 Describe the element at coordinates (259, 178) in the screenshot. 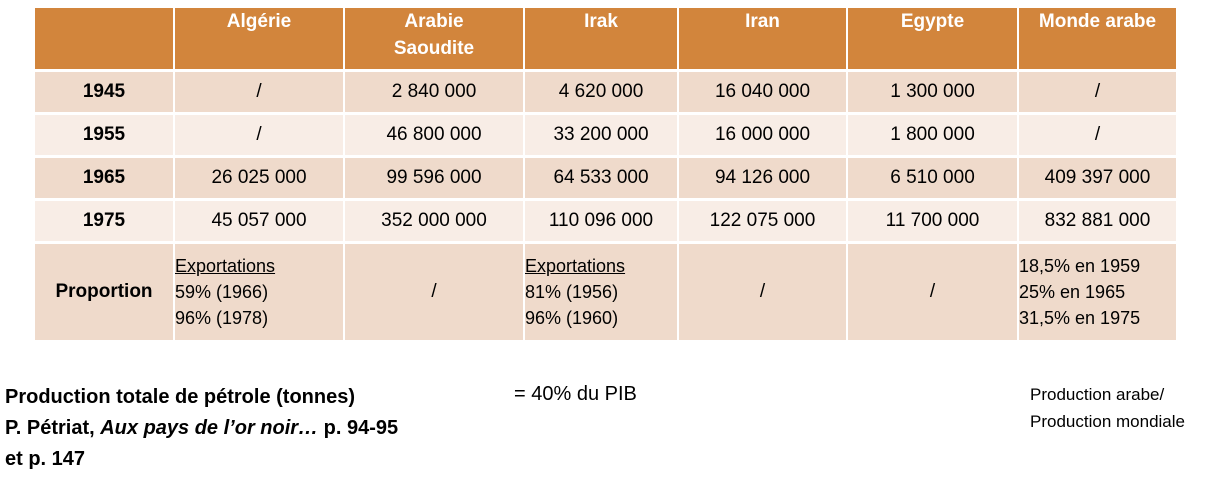

I see `value-cell: 26 025 000` at that location.